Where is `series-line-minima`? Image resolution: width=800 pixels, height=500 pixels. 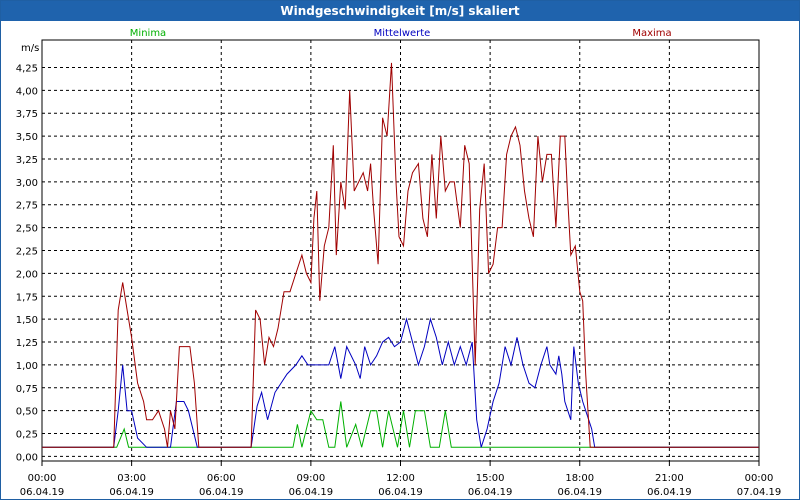 series-line-minima is located at coordinates (400, 424).